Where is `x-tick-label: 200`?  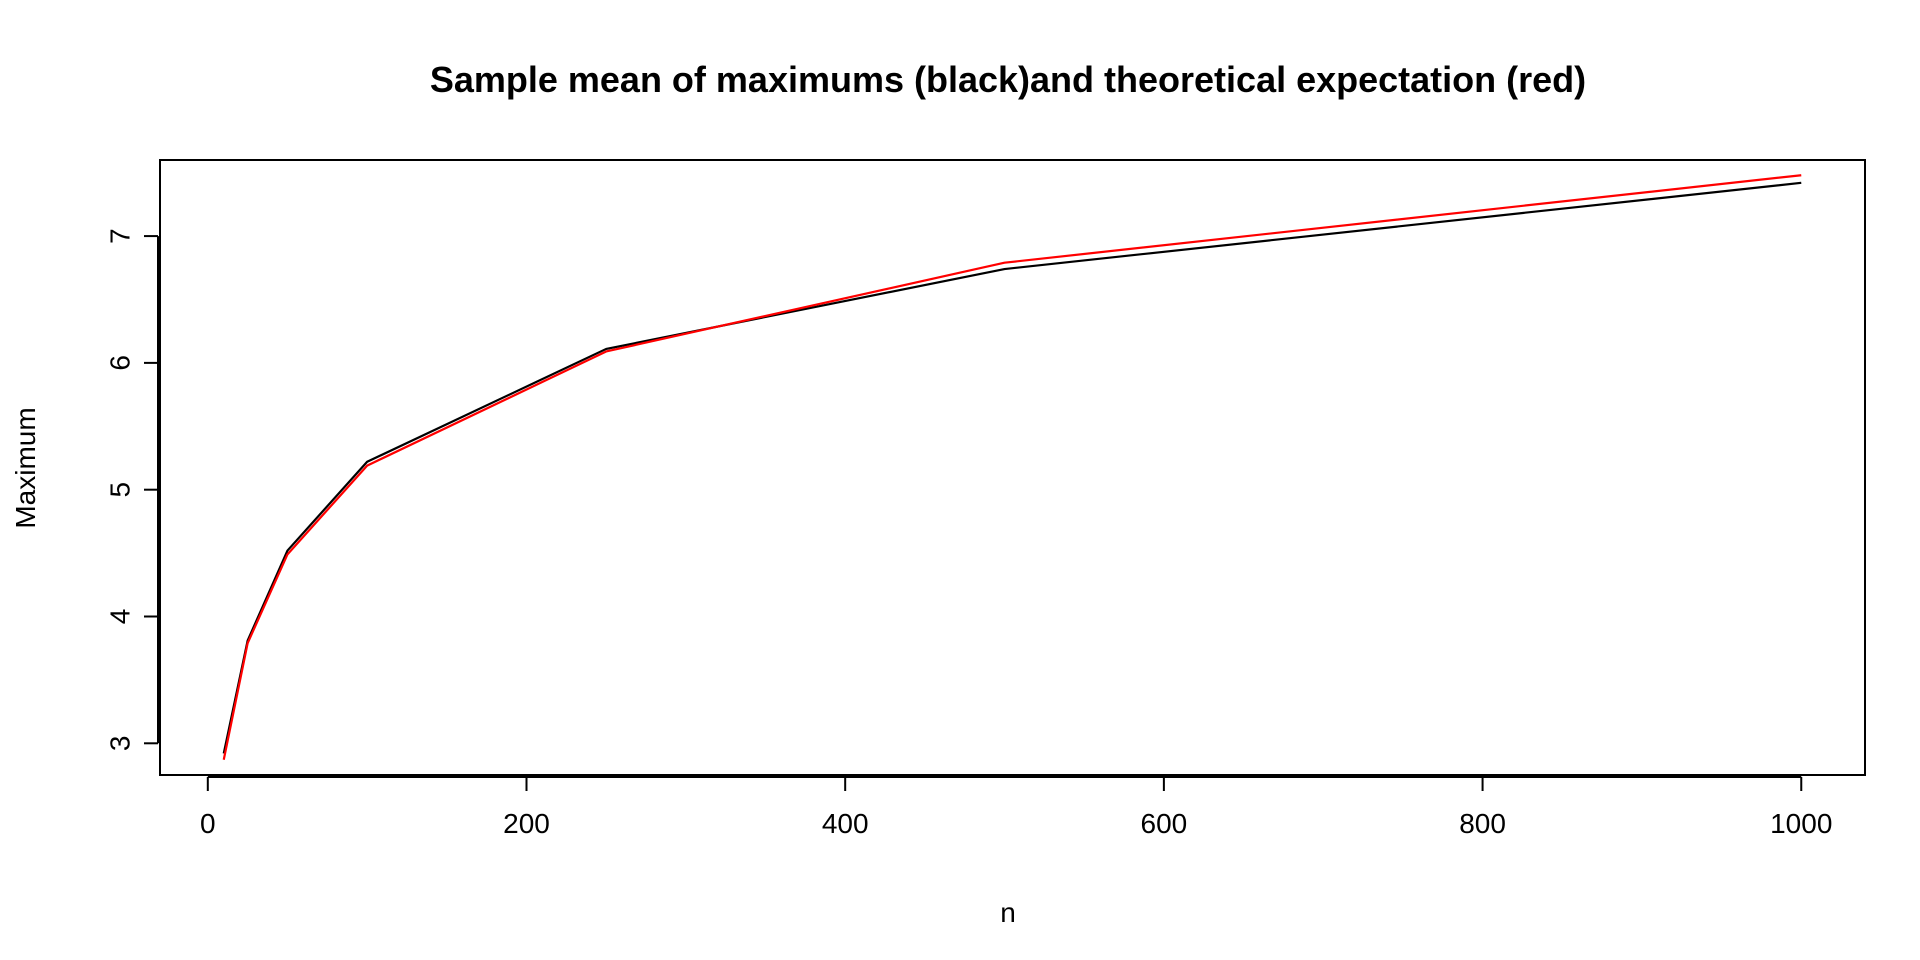
x-tick-label: 200 is located at coordinates (526, 823).